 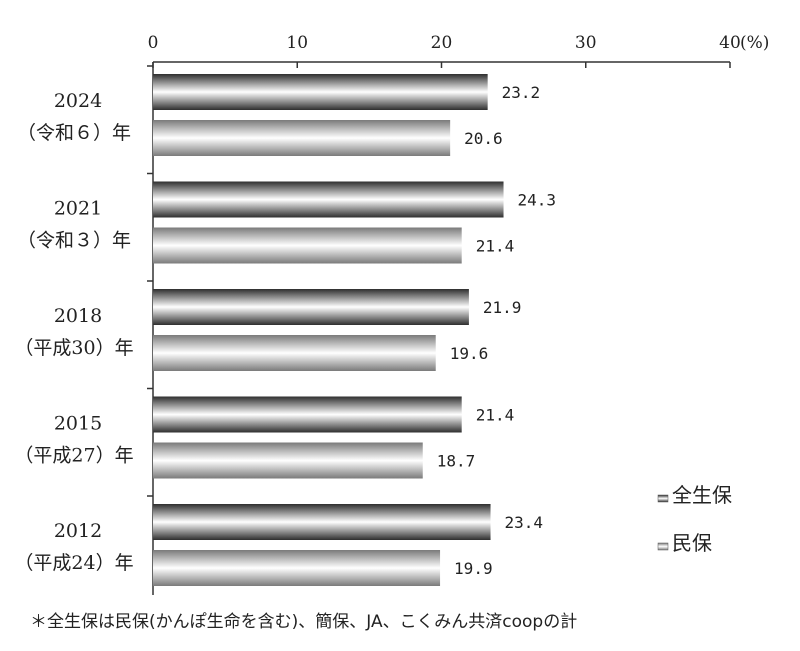 I want to click on data-label: 23.4, so click(x=524, y=522).